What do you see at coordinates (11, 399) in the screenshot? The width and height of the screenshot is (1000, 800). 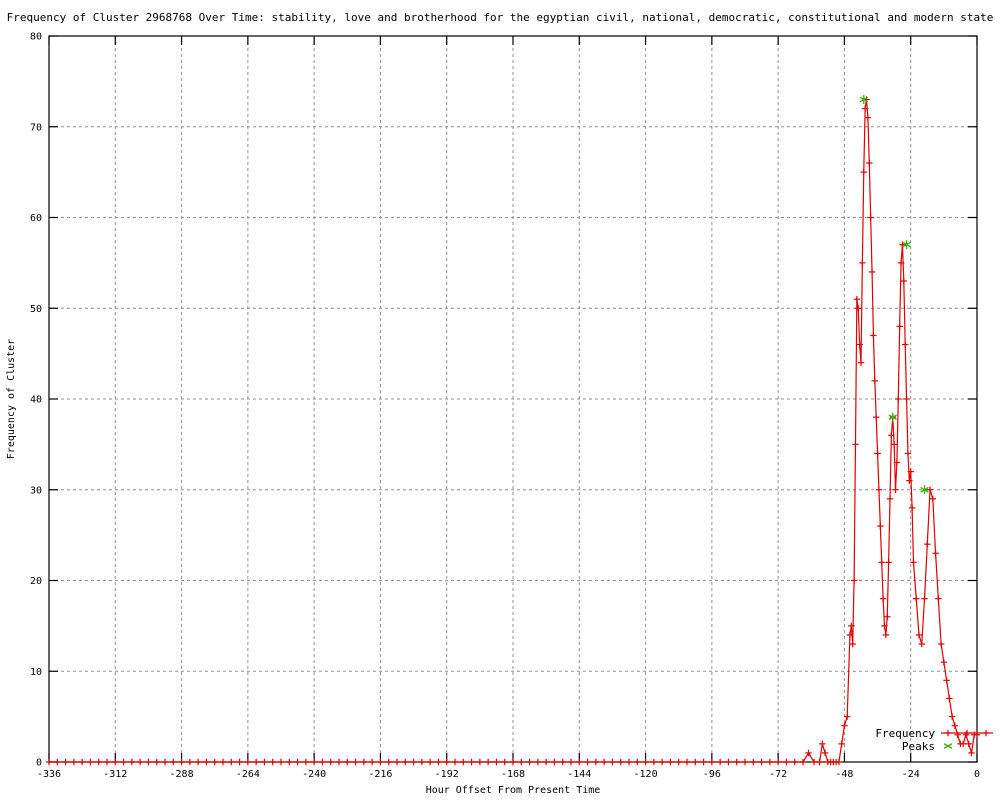 I see `y-axis-label: Frequency of Cluster` at bounding box center [11, 399].